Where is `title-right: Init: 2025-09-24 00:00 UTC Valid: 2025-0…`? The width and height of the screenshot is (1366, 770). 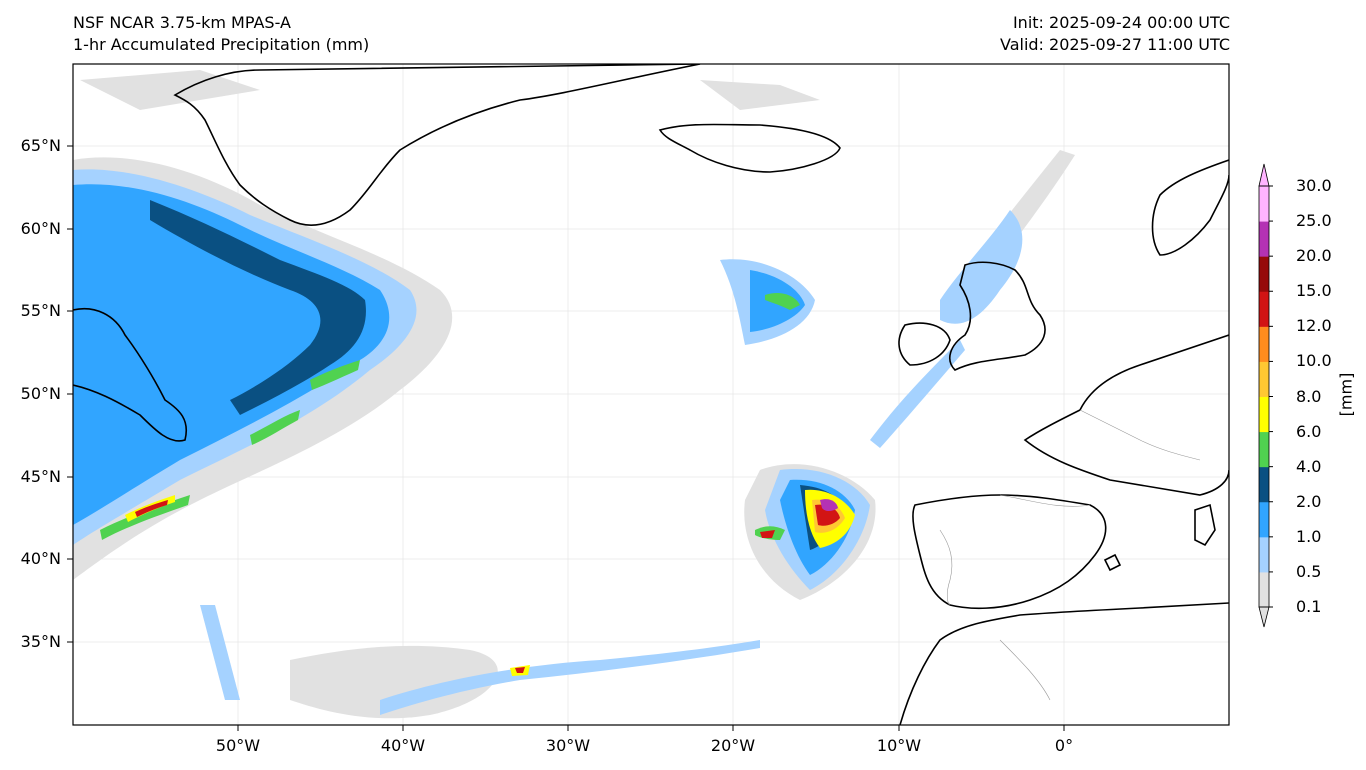 title-right: Init: 2025-09-24 00:00 UTC Valid: 2025-0… is located at coordinates (1115, 34).